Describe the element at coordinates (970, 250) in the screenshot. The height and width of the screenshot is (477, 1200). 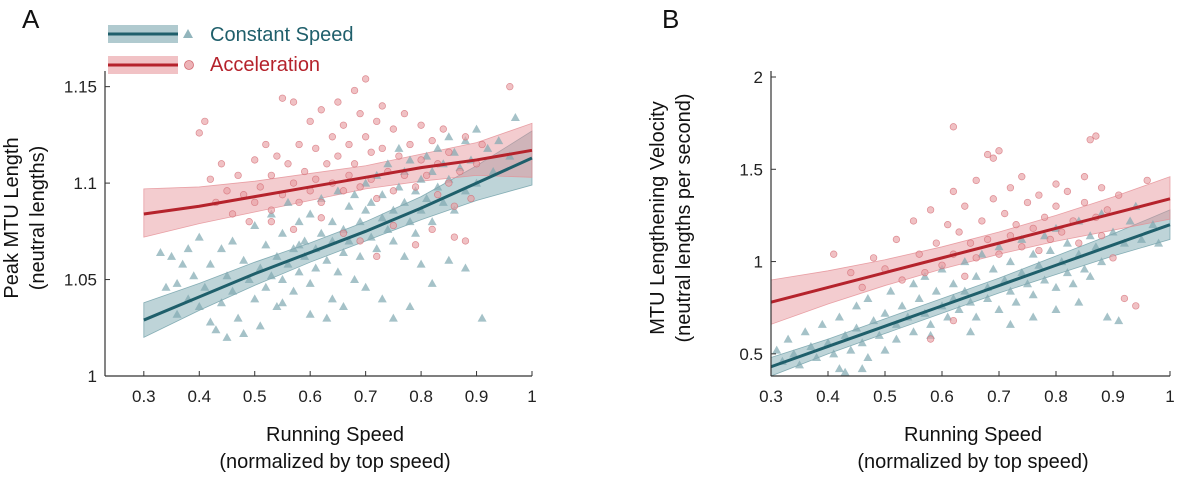
I see `panel-b-acceleration-fit-line` at that location.